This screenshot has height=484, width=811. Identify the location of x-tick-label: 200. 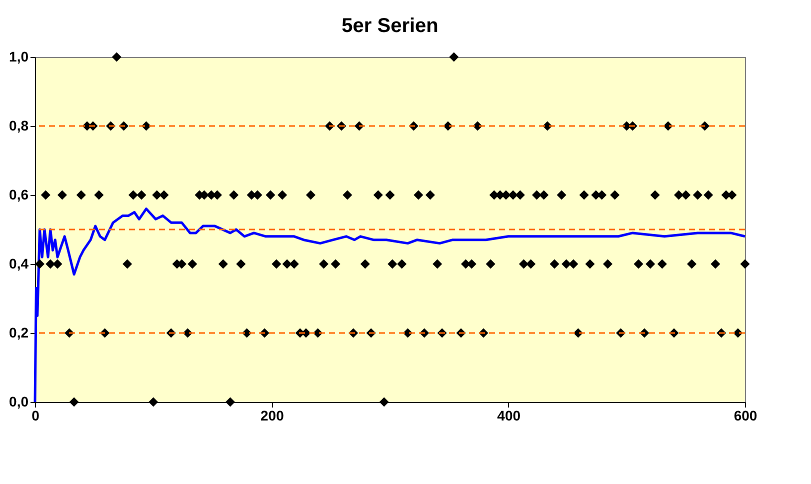
(272, 416).